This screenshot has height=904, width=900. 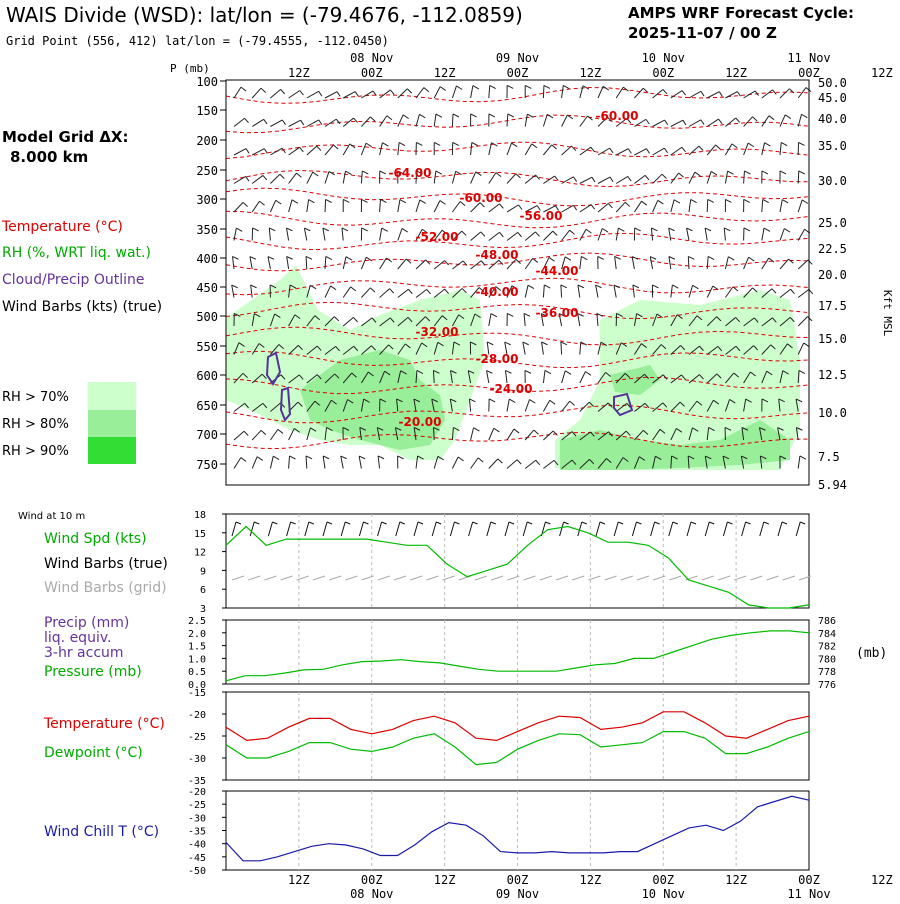 I want to click on pressure-tick-label: 500, so click(x=207, y=317).